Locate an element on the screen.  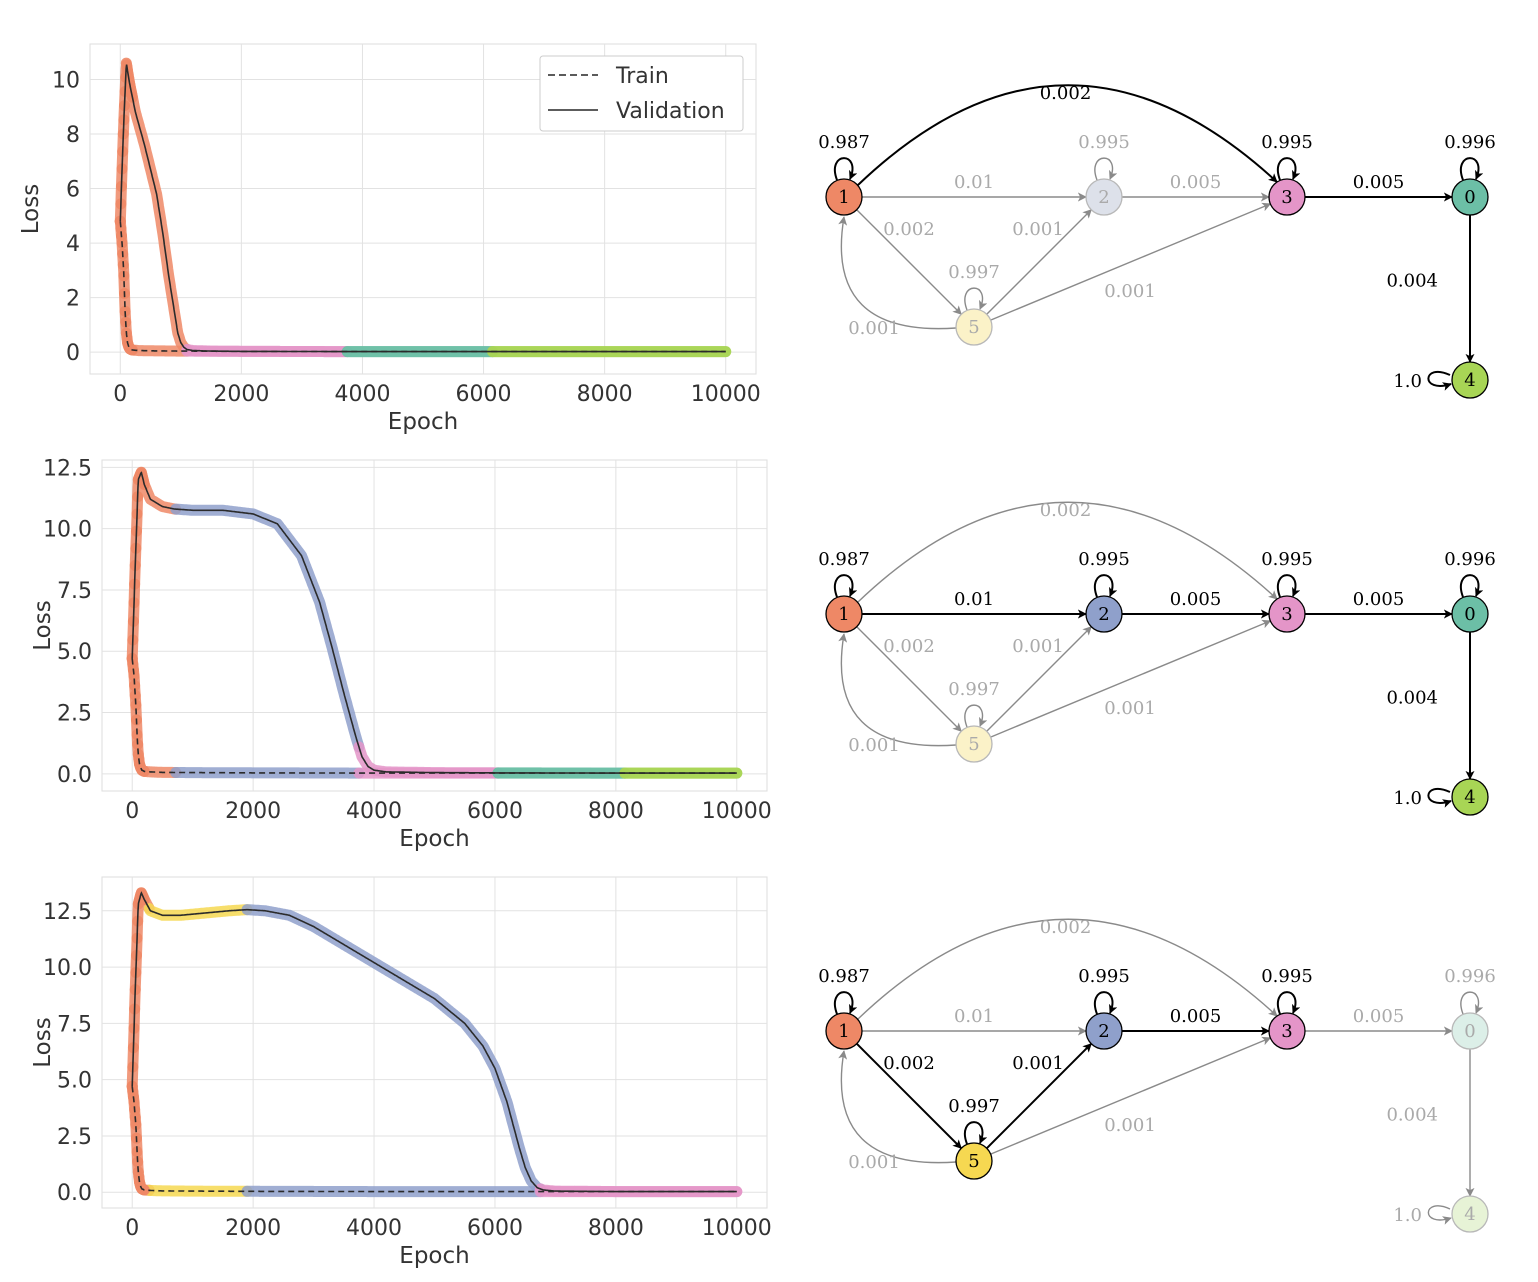
edge-label: 0.01 is located at coordinates (974, 1016).